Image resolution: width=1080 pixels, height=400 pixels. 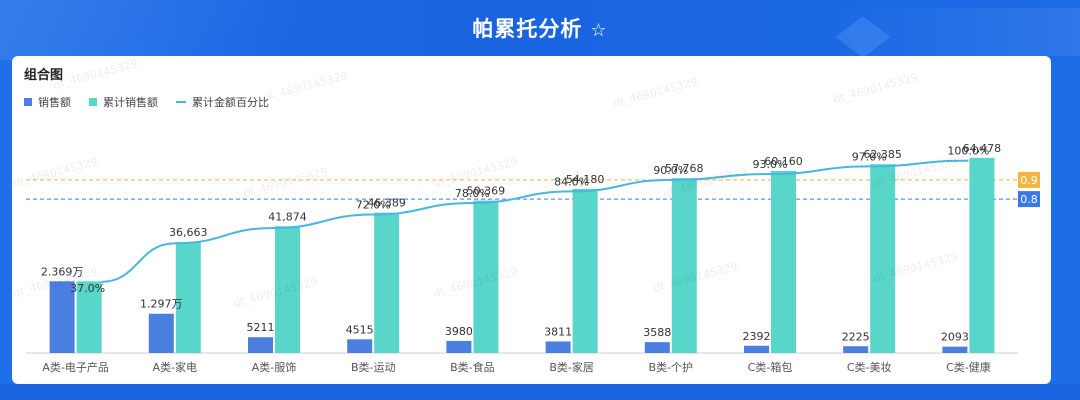 I want to click on legend-label: 累计金额百分比, so click(x=230, y=102).